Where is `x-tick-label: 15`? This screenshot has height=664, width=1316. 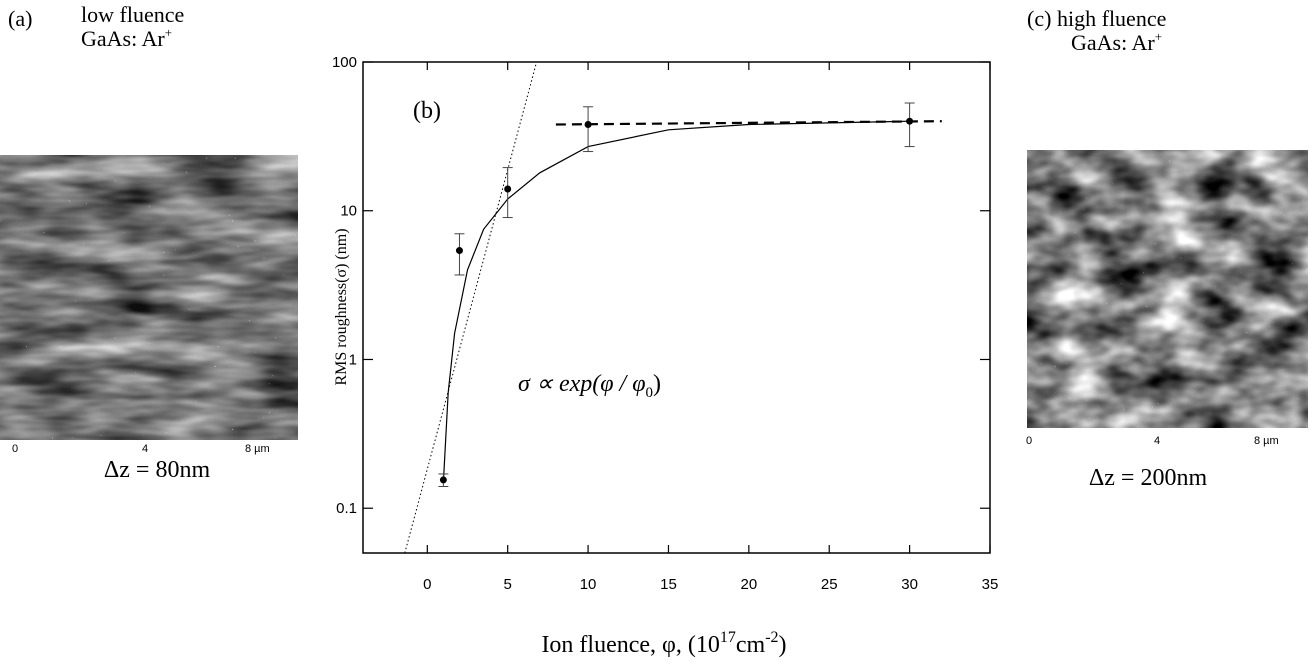 x-tick-label: 15 is located at coordinates (668, 584).